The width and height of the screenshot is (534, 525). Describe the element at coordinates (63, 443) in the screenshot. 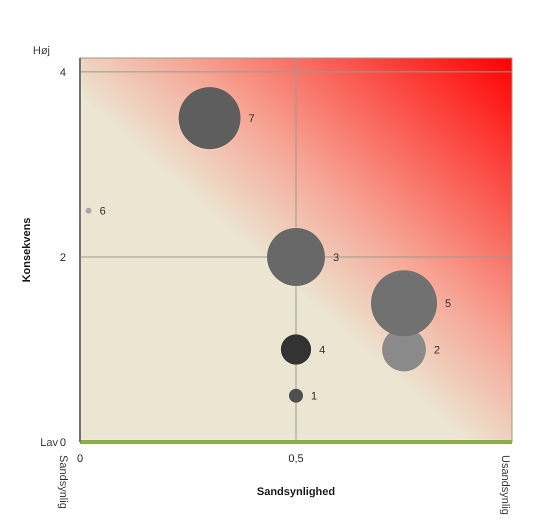

I see `y-tick-label: 0` at that location.